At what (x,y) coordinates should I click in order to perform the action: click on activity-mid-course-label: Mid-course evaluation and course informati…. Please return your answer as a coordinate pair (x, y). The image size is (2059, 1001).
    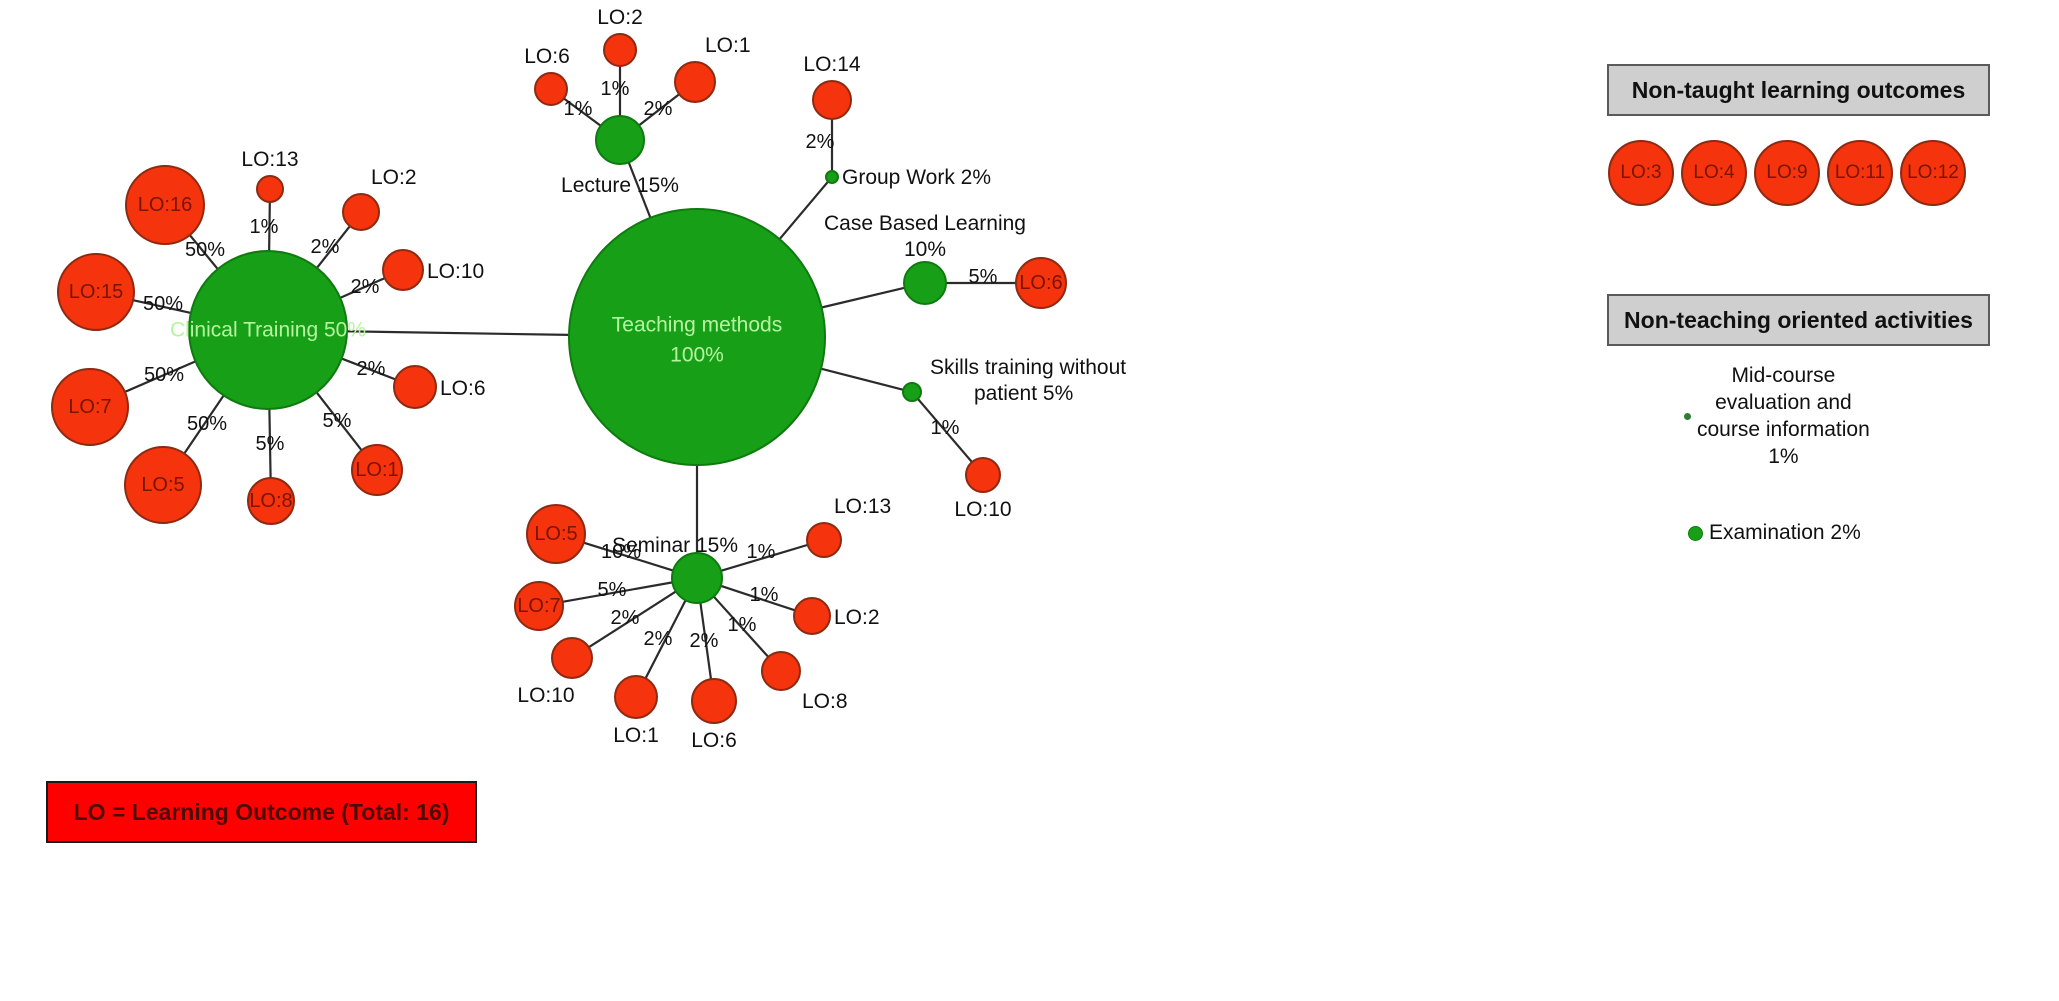
    Looking at the image, I should click on (1783, 417).